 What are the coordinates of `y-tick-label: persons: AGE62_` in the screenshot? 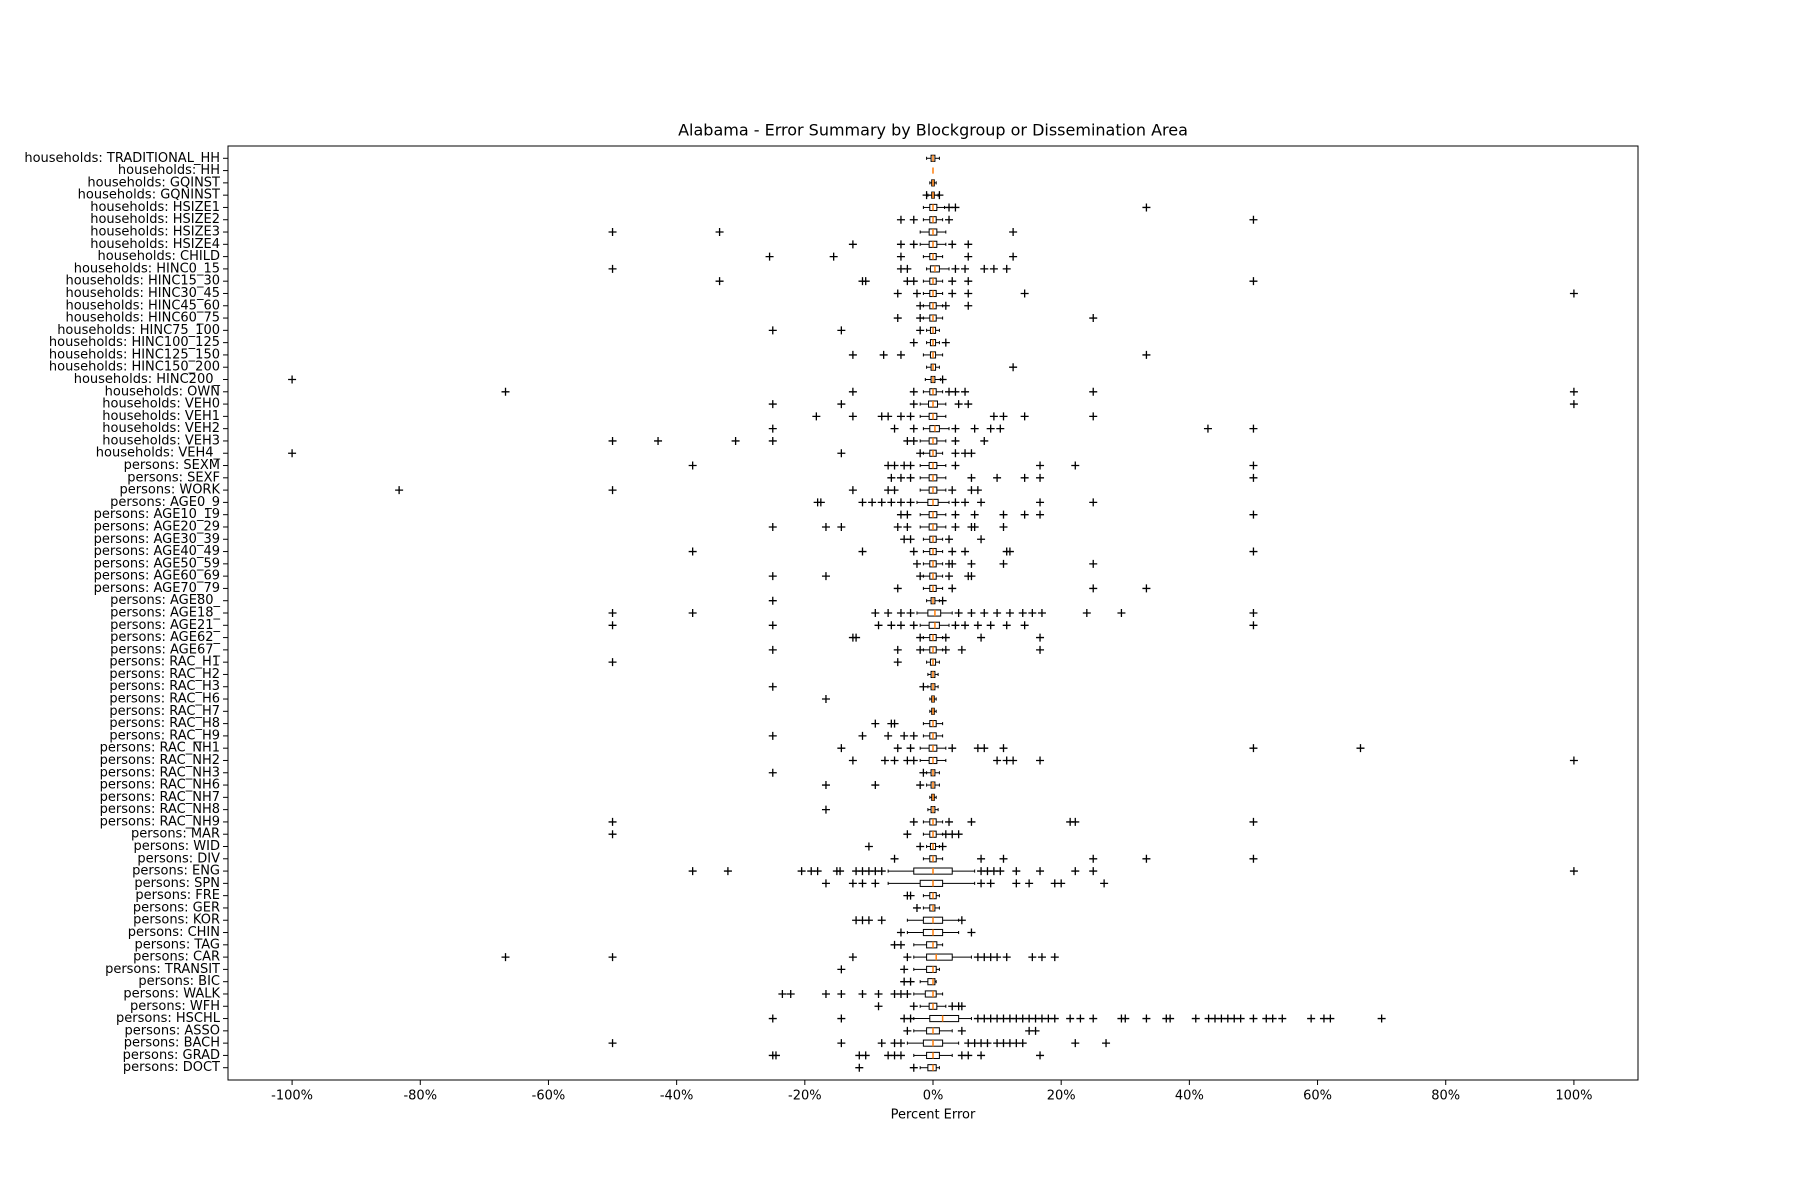 It's located at (165, 637).